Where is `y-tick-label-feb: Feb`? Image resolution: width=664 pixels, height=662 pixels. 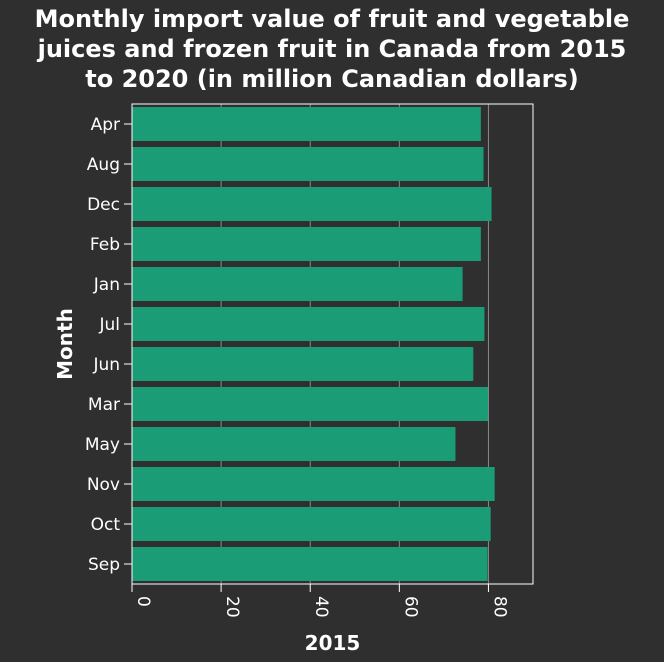
y-tick-label-feb: Feb is located at coordinates (105, 245).